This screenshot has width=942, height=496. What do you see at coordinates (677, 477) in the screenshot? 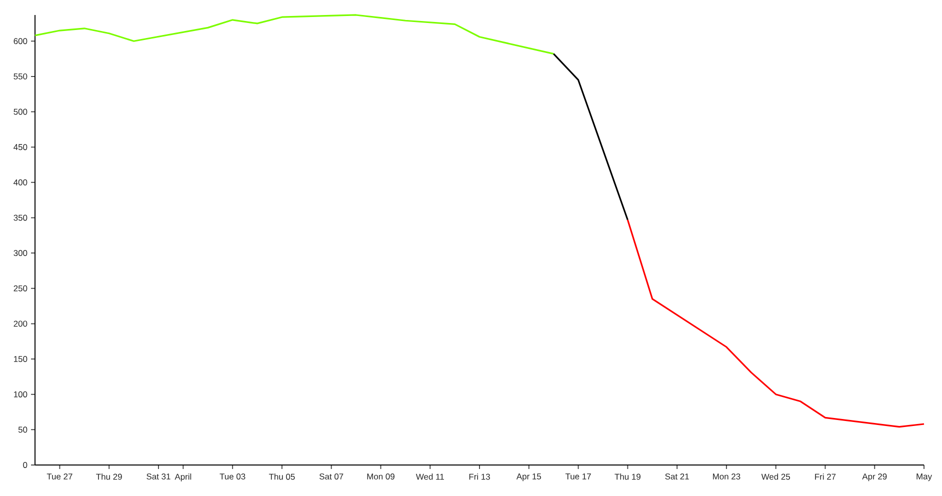
I see `x-tick-label: Sat 21` at bounding box center [677, 477].